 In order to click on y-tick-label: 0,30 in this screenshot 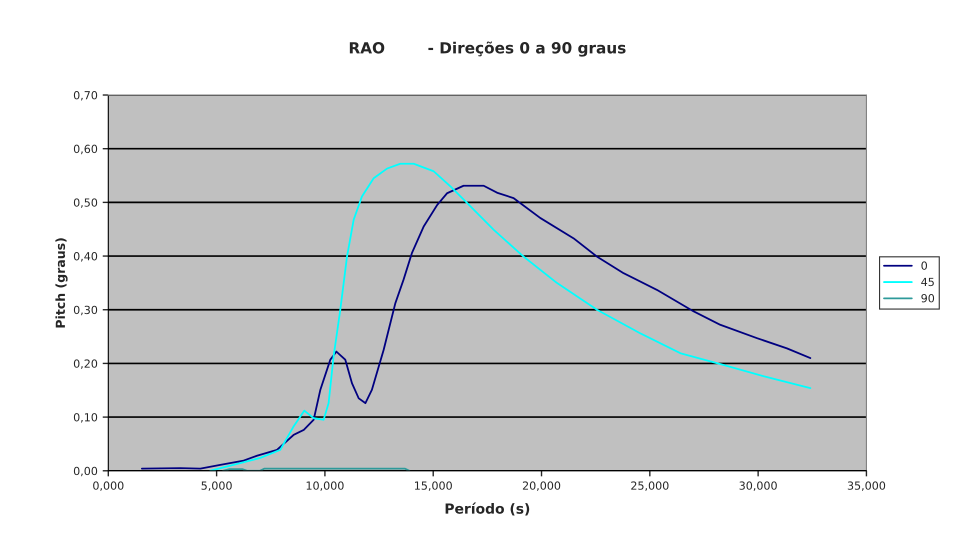, I will do `click(86, 311)`.